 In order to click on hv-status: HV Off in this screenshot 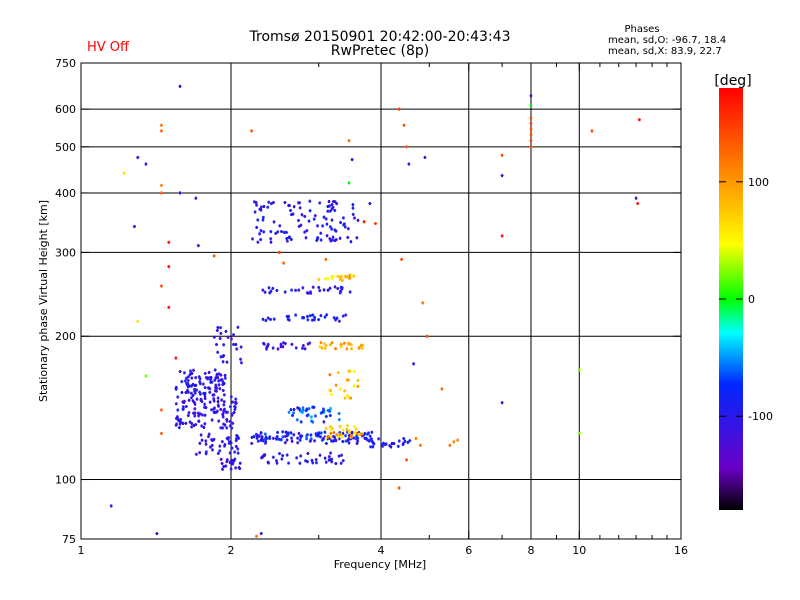, I will do `click(108, 47)`.